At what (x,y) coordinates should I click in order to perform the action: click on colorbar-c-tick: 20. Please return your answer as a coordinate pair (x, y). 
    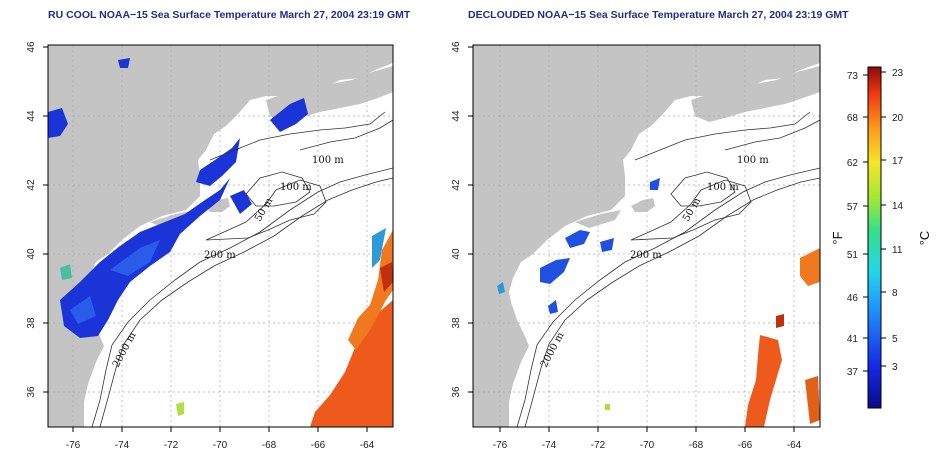
    Looking at the image, I should click on (898, 118).